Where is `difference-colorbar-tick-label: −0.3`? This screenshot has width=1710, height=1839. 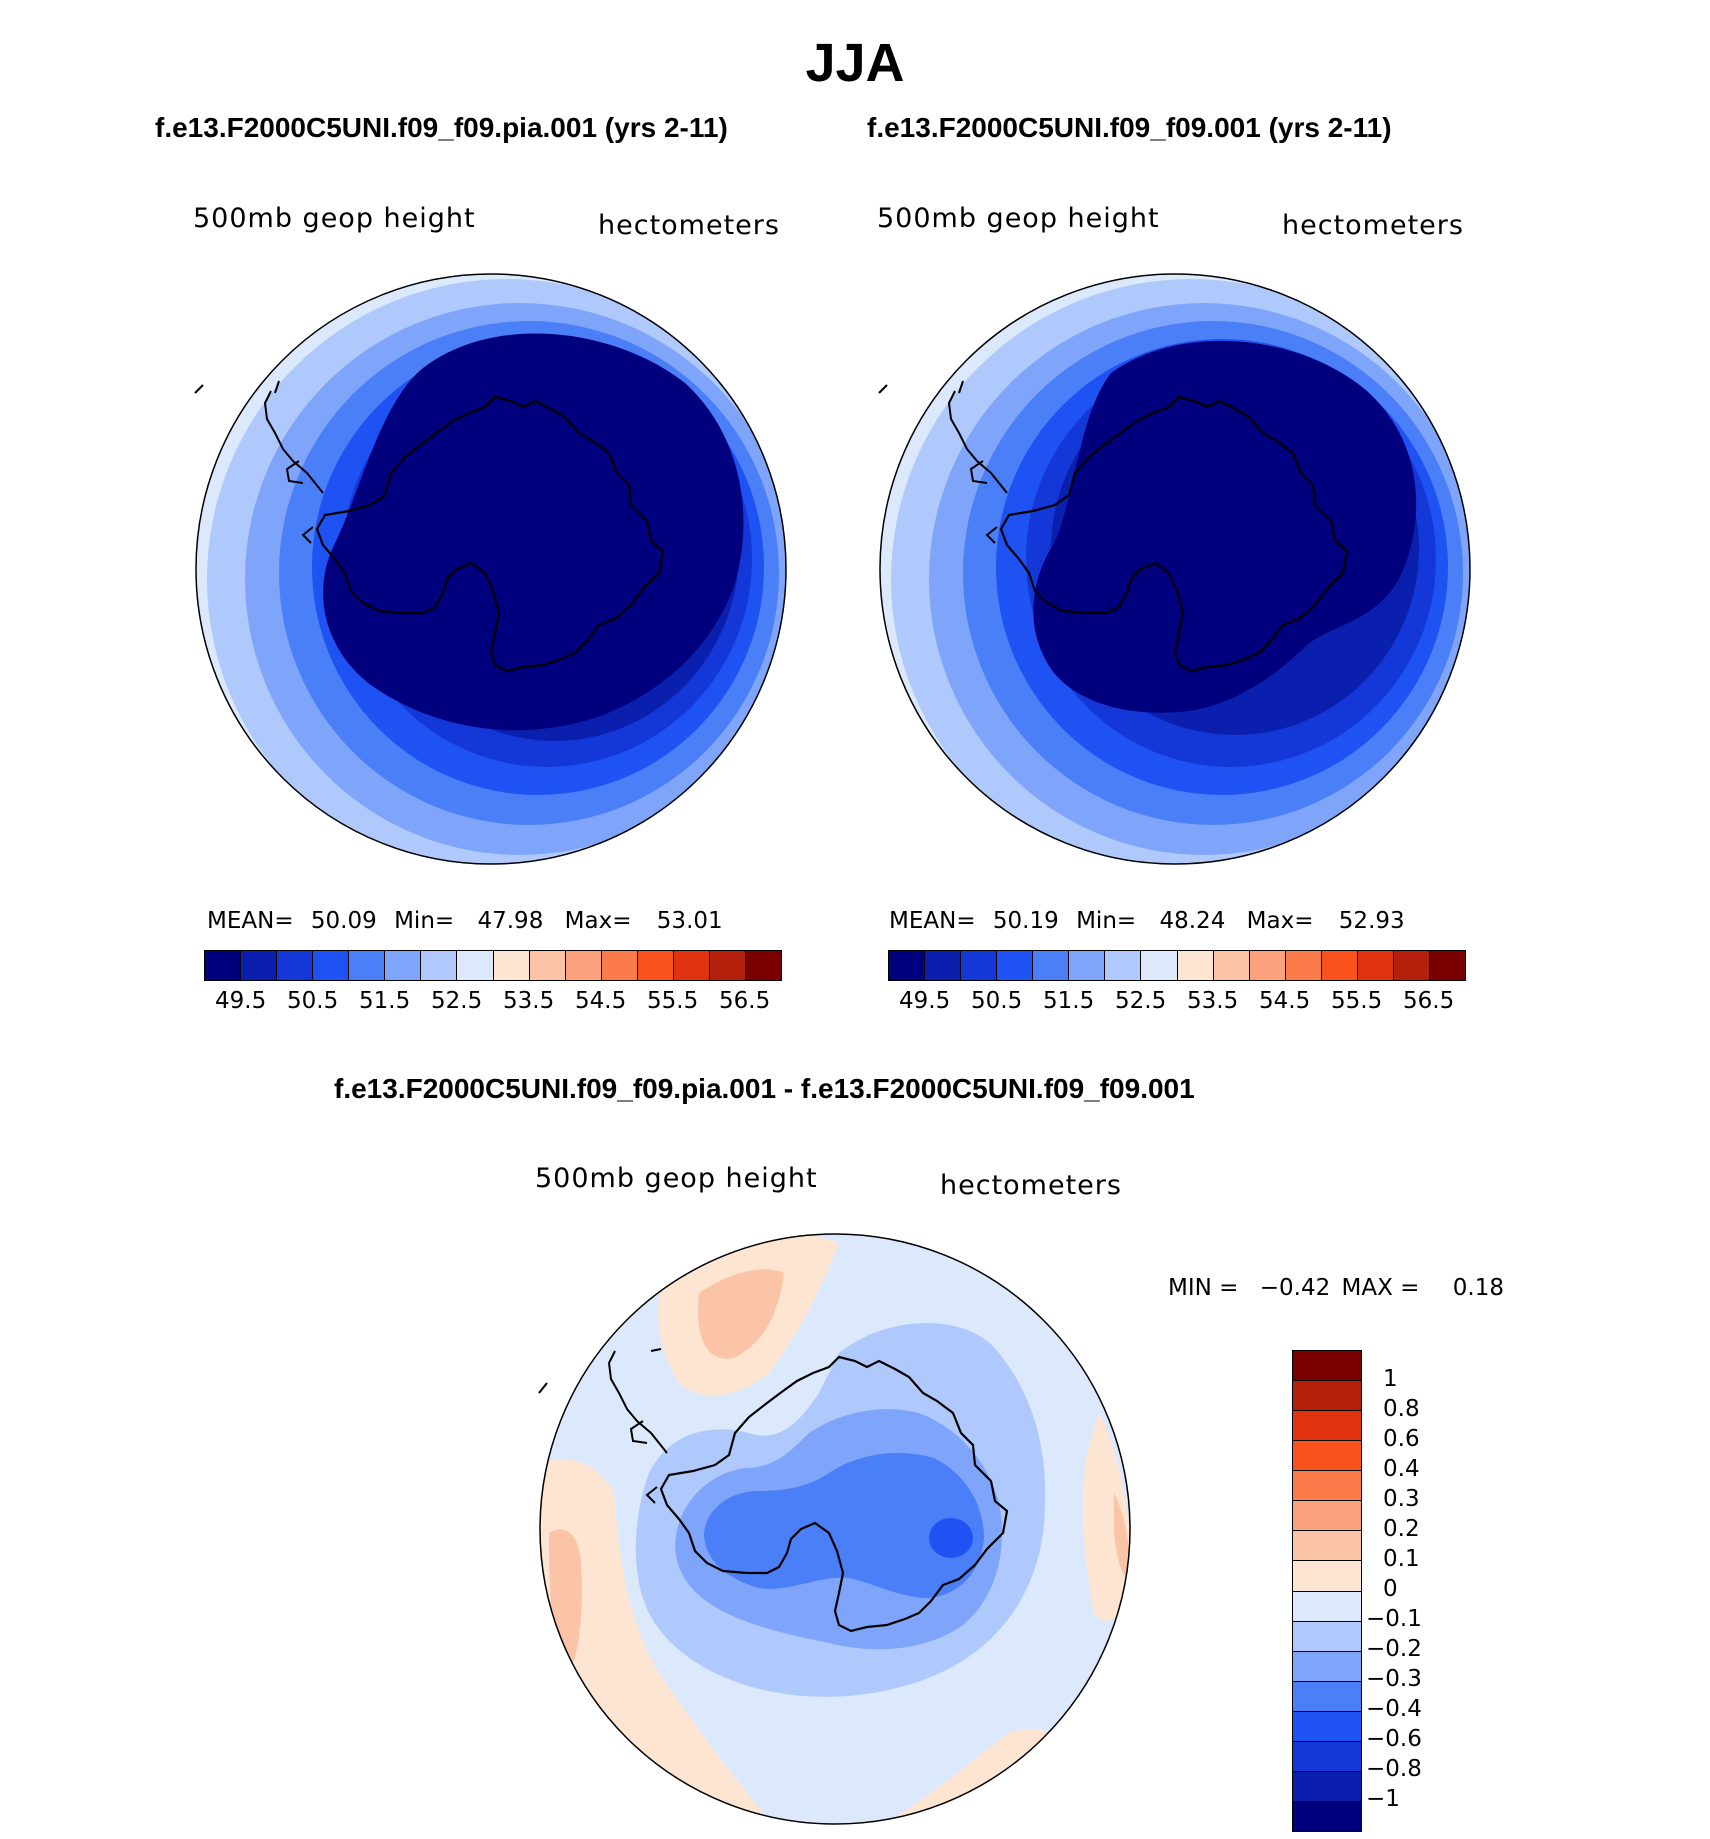 difference-colorbar-tick-label: −0.3 is located at coordinates (1394, 1679).